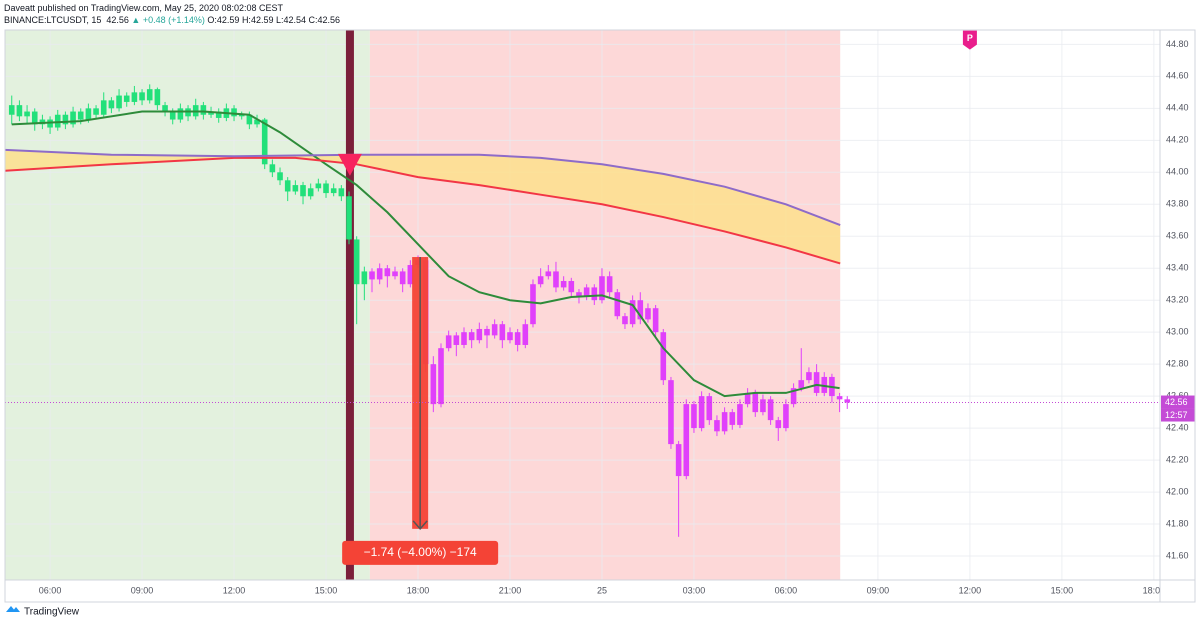 Image resolution: width=1200 pixels, height=625 pixels. What do you see at coordinates (53, 20) in the screenshot?
I see `symbol: BINANCE:LTCUSDT, 15` at bounding box center [53, 20].